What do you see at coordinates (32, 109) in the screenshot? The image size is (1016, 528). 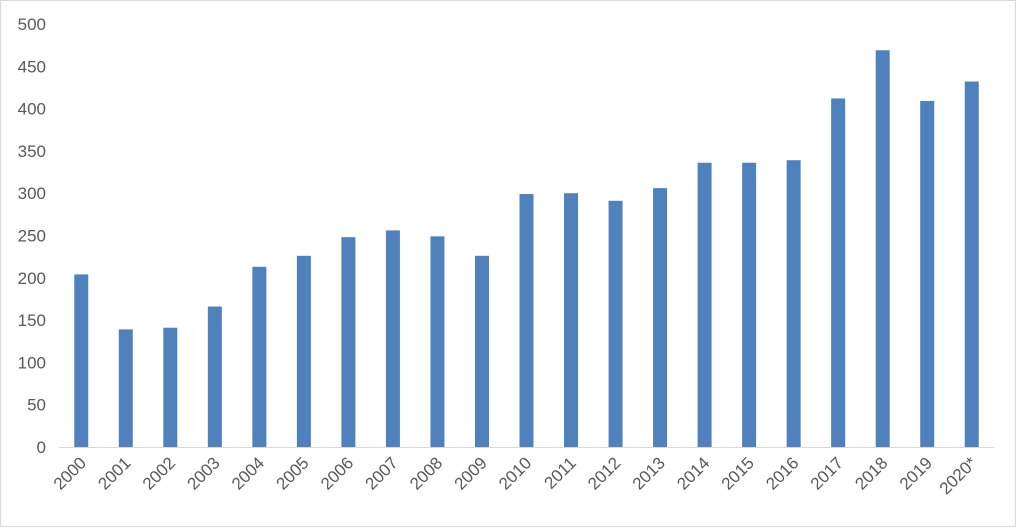 I see `y-tick-label: 400` at bounding box center [32, 109].